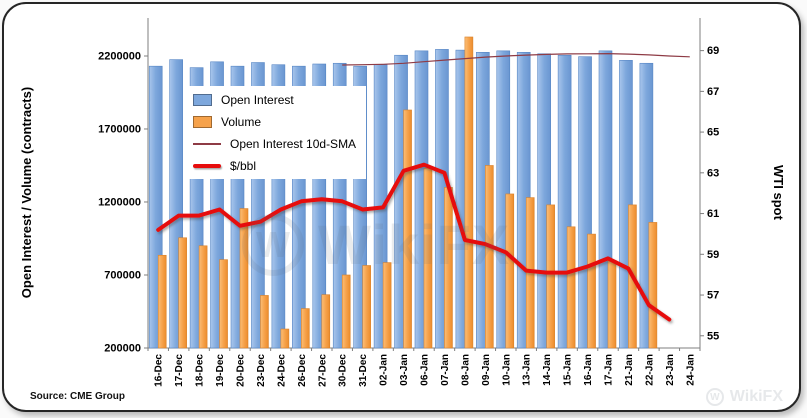 This screenshot has width=807, height=418. Describe the element at coordinates (293, 143) in the screenshot. I see `legend-label-sma: Open Interest 10d-SMA` at that location.